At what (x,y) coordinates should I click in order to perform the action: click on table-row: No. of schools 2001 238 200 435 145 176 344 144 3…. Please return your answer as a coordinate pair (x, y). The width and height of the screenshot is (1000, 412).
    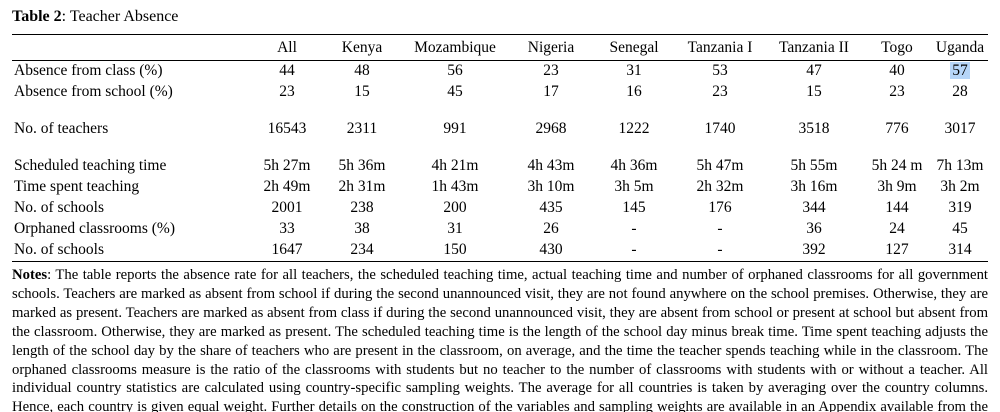
    Looking at the image, I should click on (500, 208).